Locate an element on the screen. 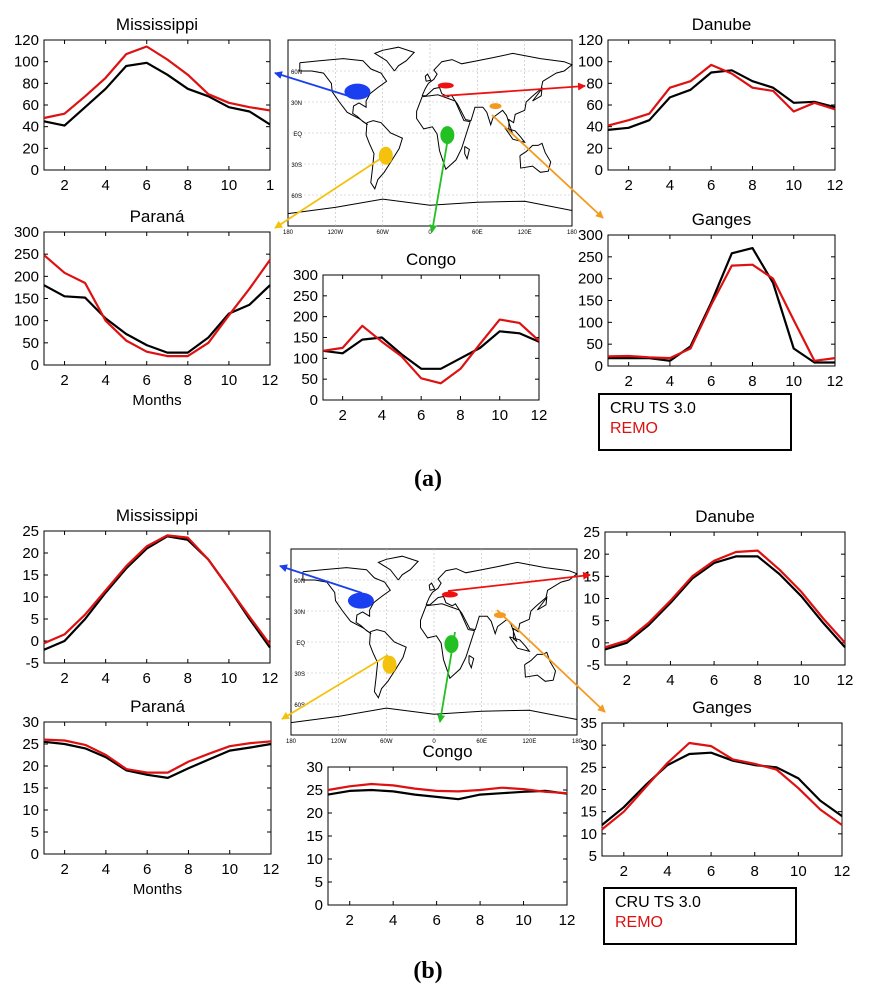  map-lat-label: 60S is located at coordinates (299, 706).